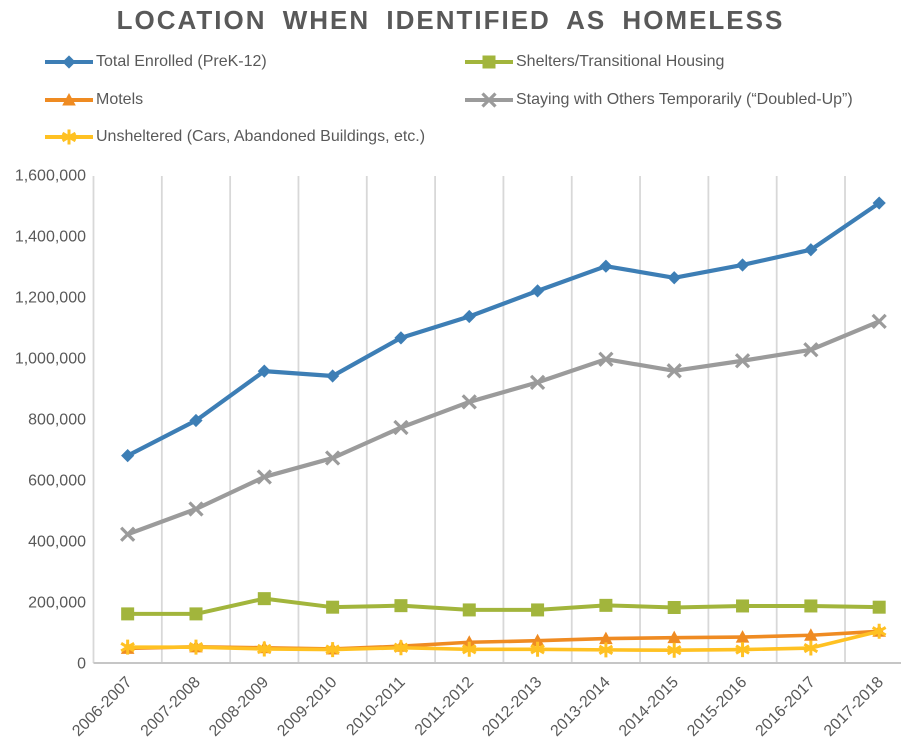 This screenshot has width=901, height=754. Describe the element at coordinates (102, 707) in the screenshot. I see `x-tick-label: 2006-2007` at that location.